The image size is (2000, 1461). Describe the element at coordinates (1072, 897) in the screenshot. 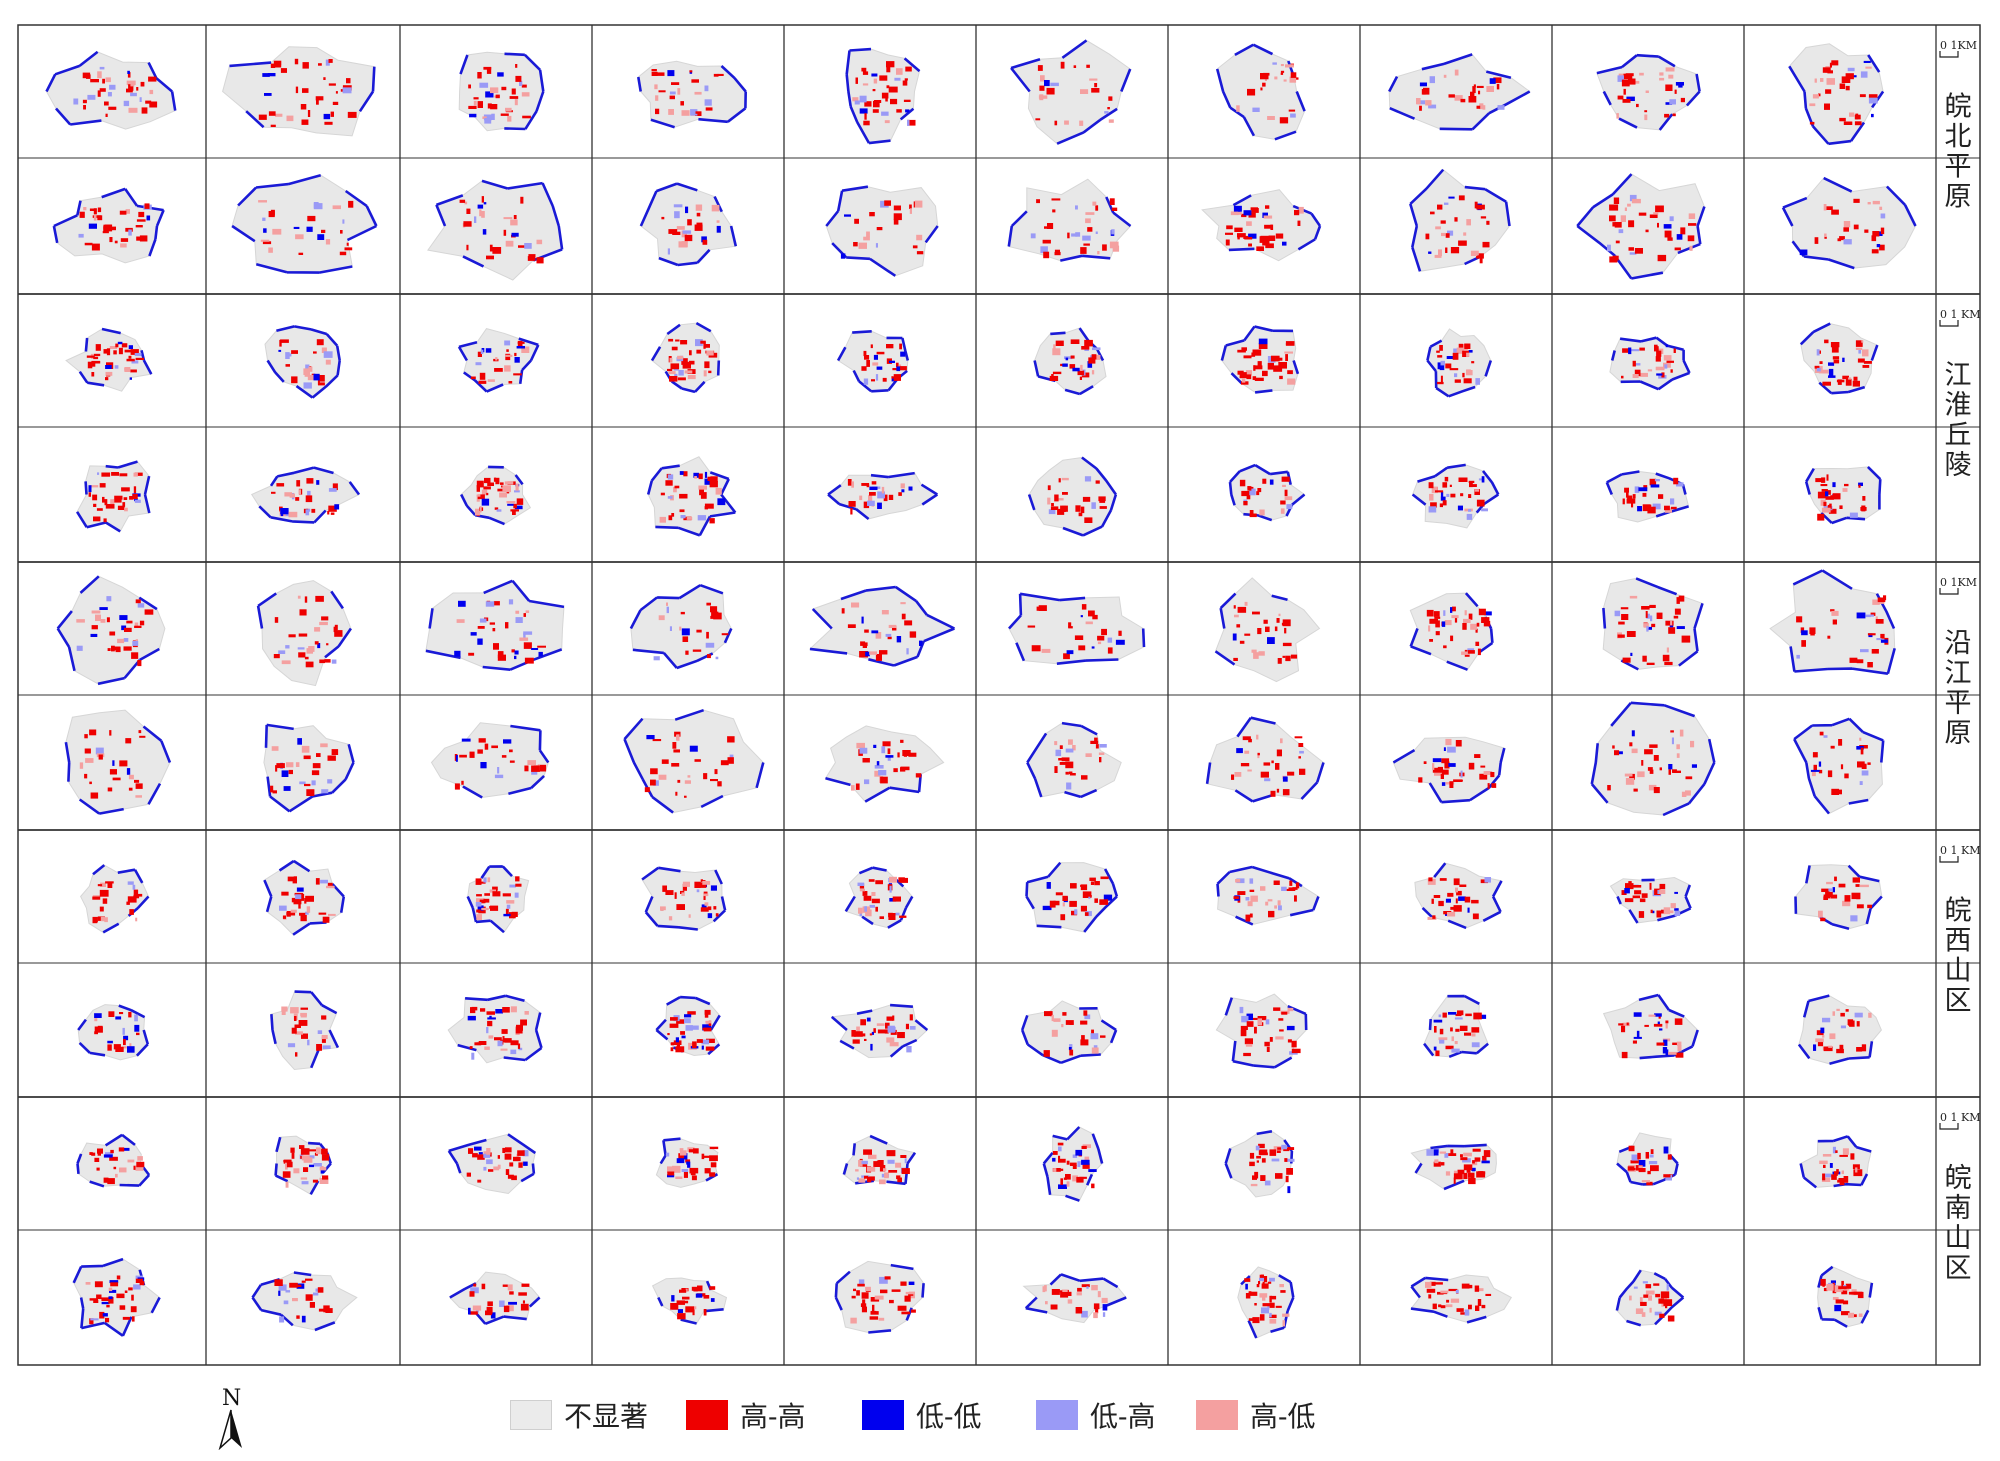

I see `low-low-boundary` at that location.